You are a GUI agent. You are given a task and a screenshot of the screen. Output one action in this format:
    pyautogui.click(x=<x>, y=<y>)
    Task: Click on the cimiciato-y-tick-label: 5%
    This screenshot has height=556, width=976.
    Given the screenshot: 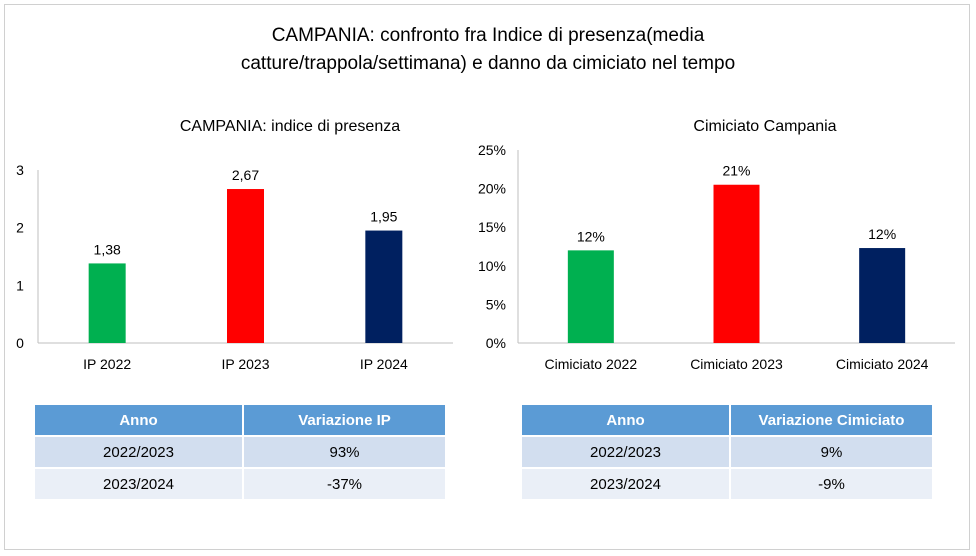 What is the action you would take?
    pyautogui.click(x=496, y=304)
    